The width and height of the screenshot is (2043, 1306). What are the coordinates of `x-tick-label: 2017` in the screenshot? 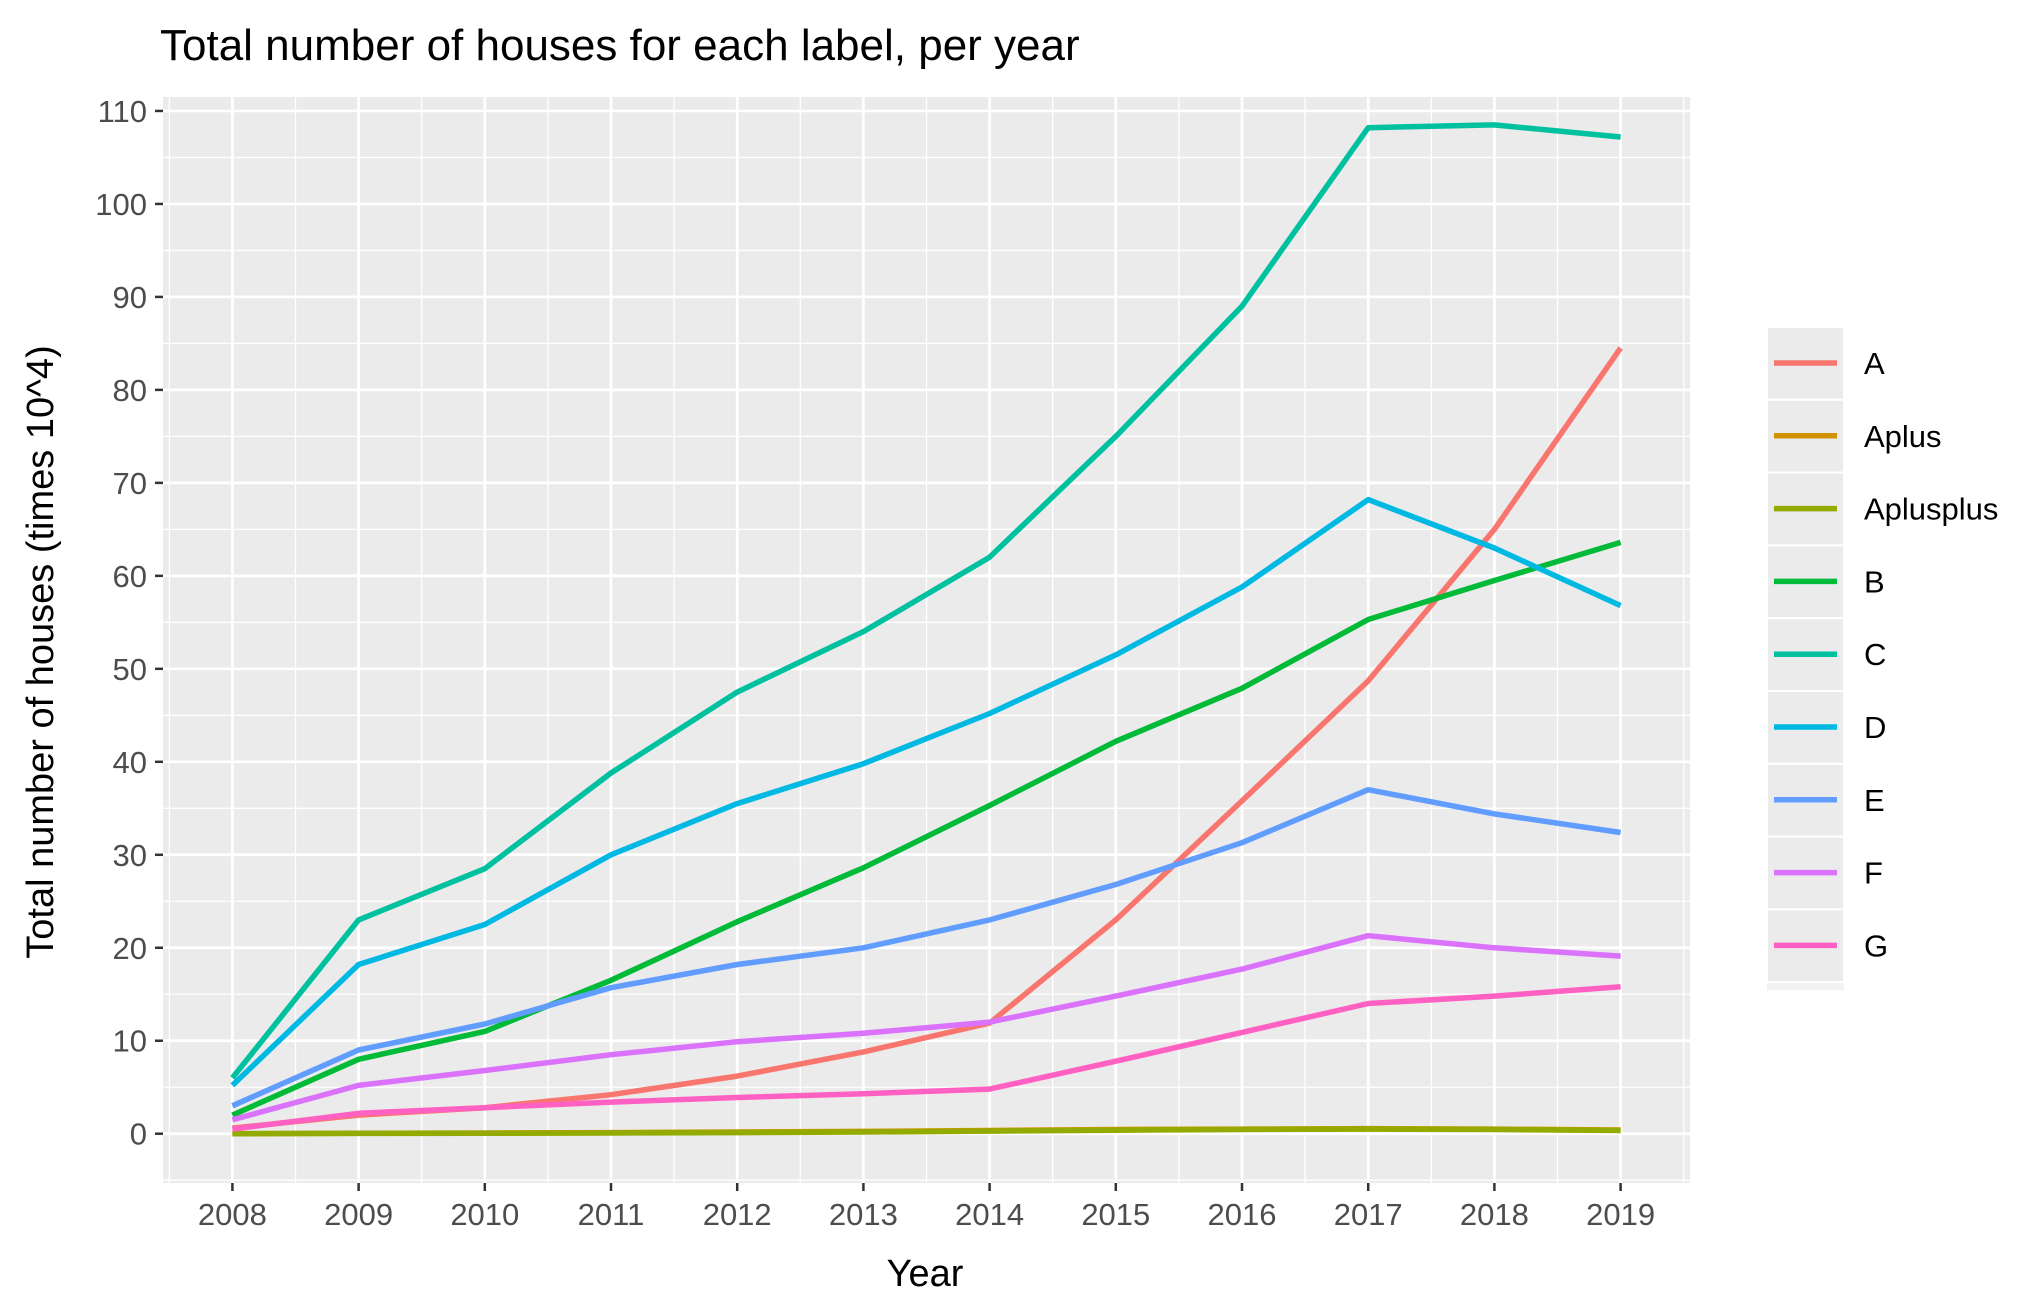 It's located at (1368, 1214).